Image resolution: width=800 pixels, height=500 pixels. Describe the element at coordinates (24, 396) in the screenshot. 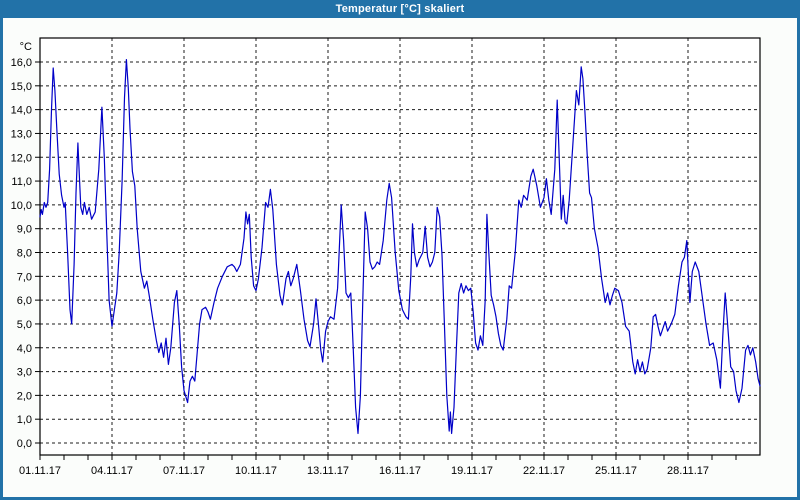

I see `y-tick-label: 2,0` at that location.